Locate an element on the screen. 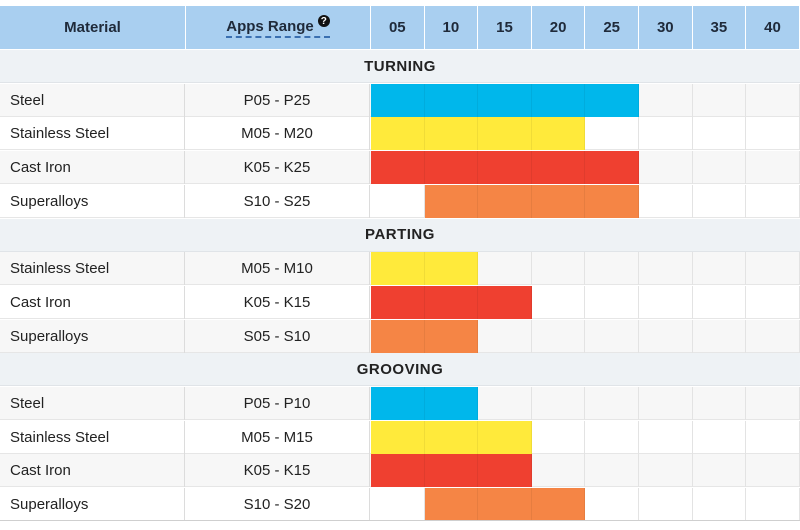  grade-column-header: 15 is located at coordinates (504, 27).